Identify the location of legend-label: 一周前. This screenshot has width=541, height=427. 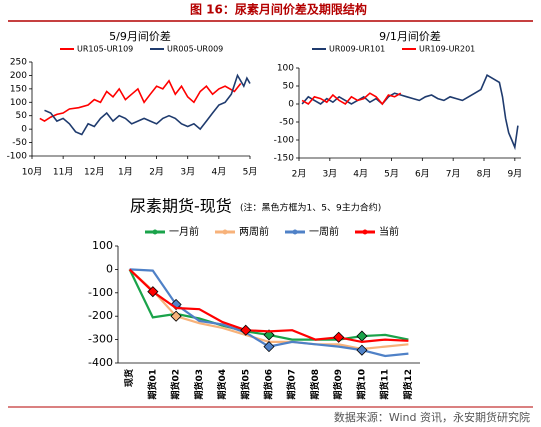
(324, 231).